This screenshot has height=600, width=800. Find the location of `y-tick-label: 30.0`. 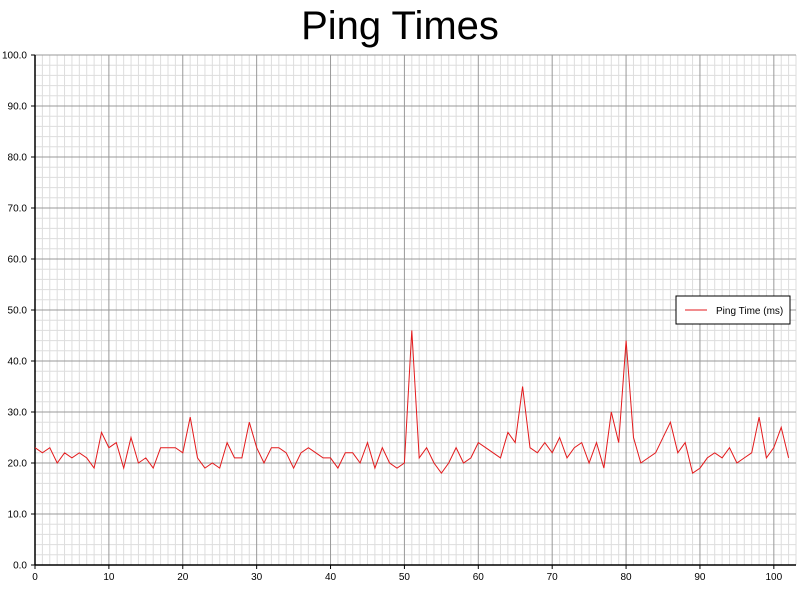

y-tick-label: 30.0 is located at coordinates (18, 413).